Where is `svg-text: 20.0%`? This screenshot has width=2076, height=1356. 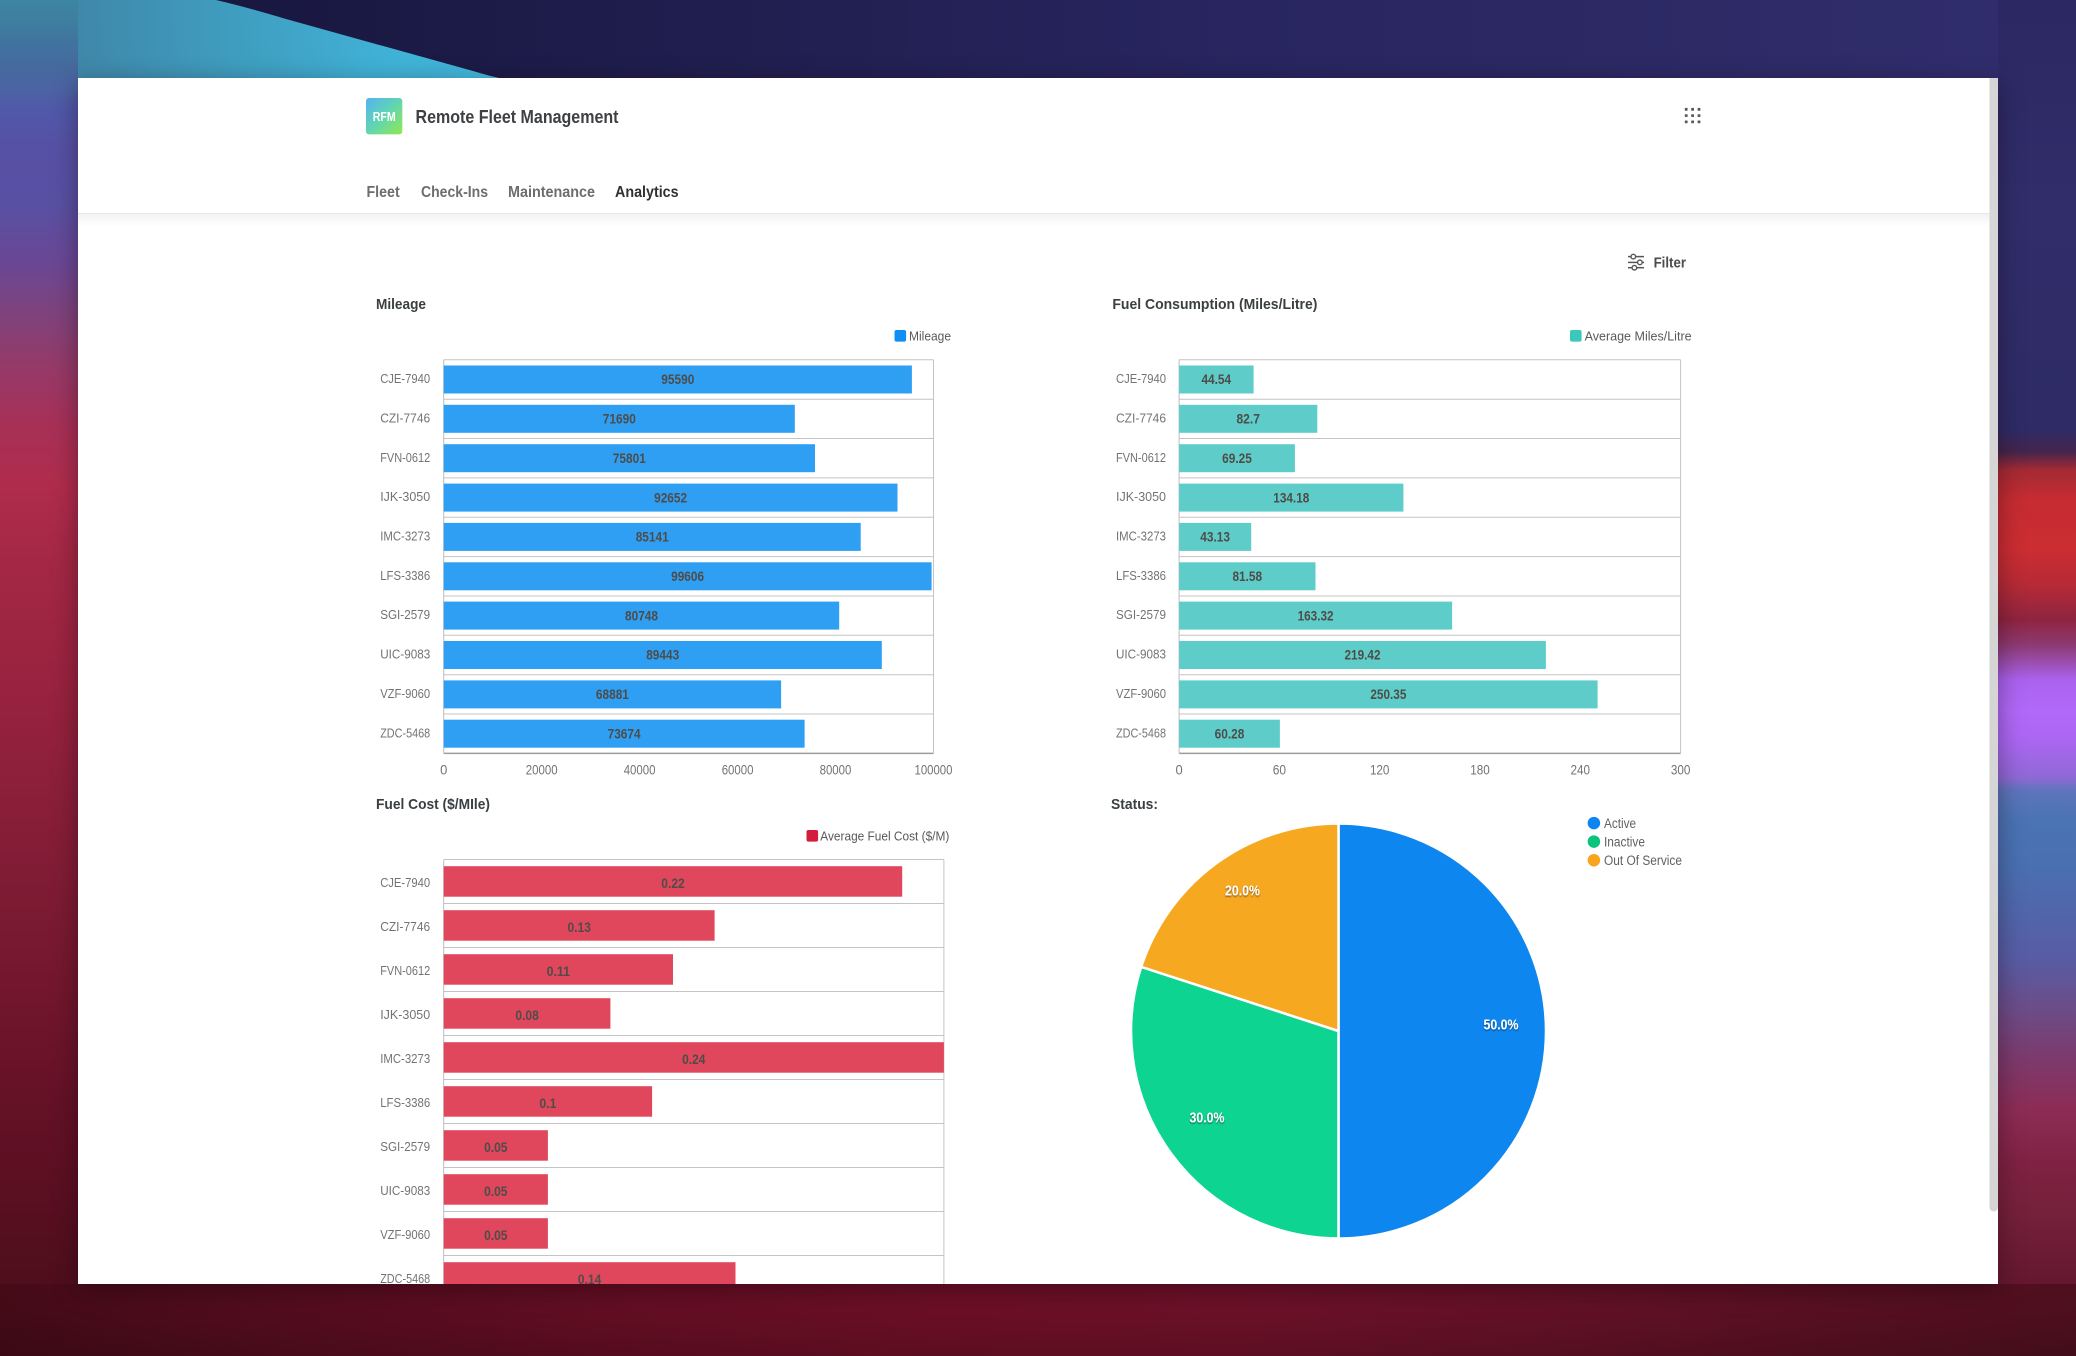
svg-text: 20.0% is located at coordinates (1242, 891).